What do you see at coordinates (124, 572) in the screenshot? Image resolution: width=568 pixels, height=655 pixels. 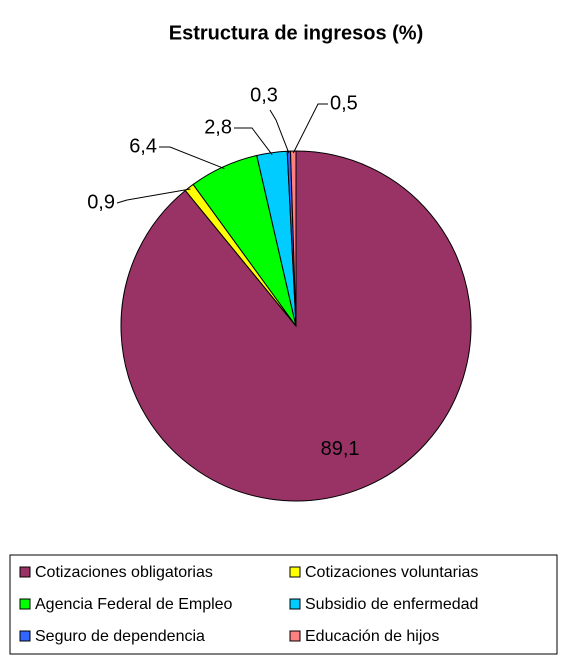 I see `legend-label: Cotizaciones obligatorias` at bounding box center [124, 572].